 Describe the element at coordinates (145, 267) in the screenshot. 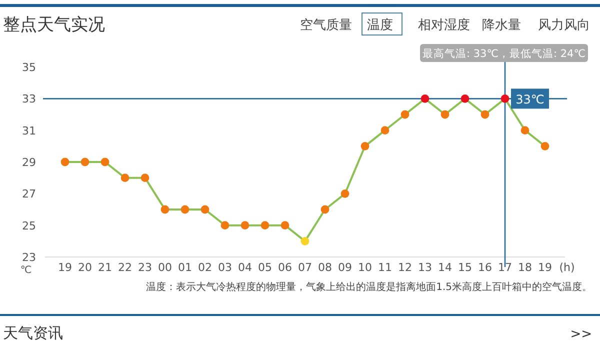

I see `x-tick-label: 23` at that location.